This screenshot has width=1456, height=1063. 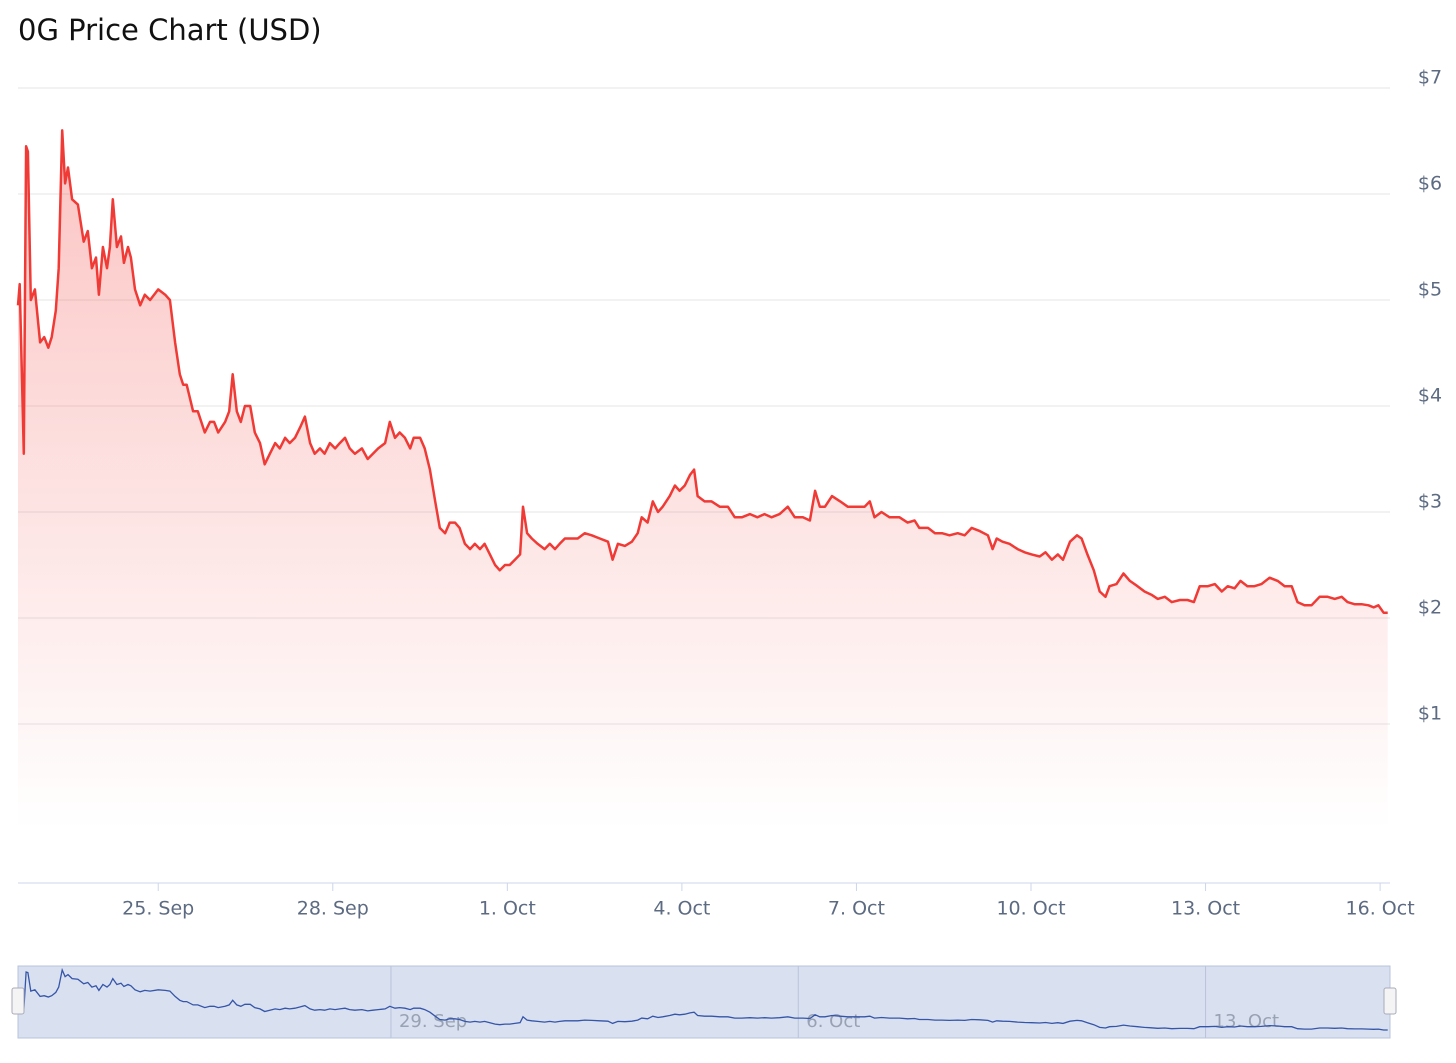 What do you see at coordinates (1430, 78) in the screenshot?
I see `y-tick-label: $7` at bounding box center [1430, 78].